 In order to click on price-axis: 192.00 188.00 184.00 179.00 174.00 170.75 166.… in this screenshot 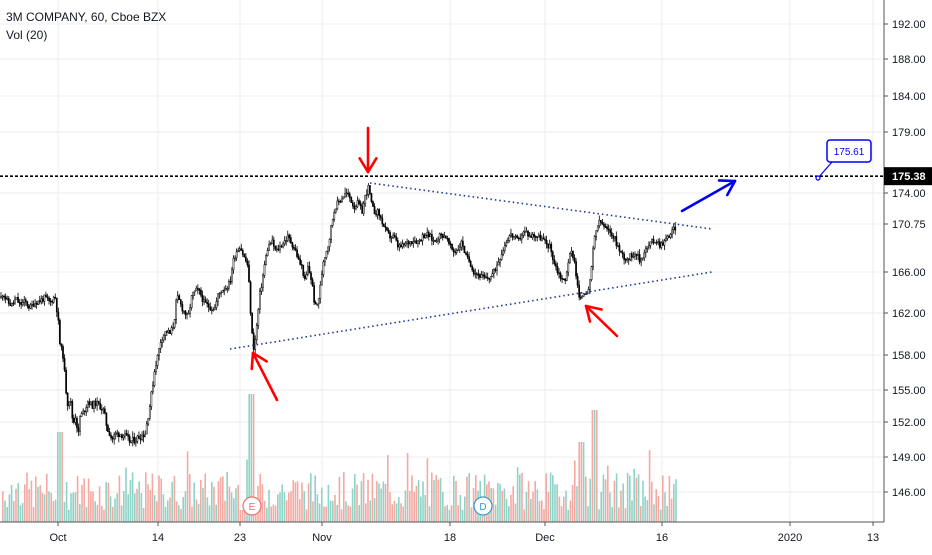, I will do `click(907, 275)`.